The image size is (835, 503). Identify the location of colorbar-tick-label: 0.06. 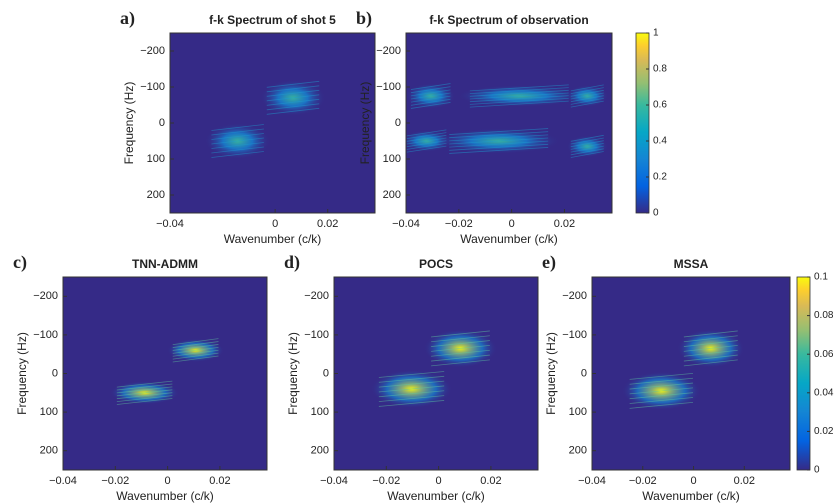
(824, 354).